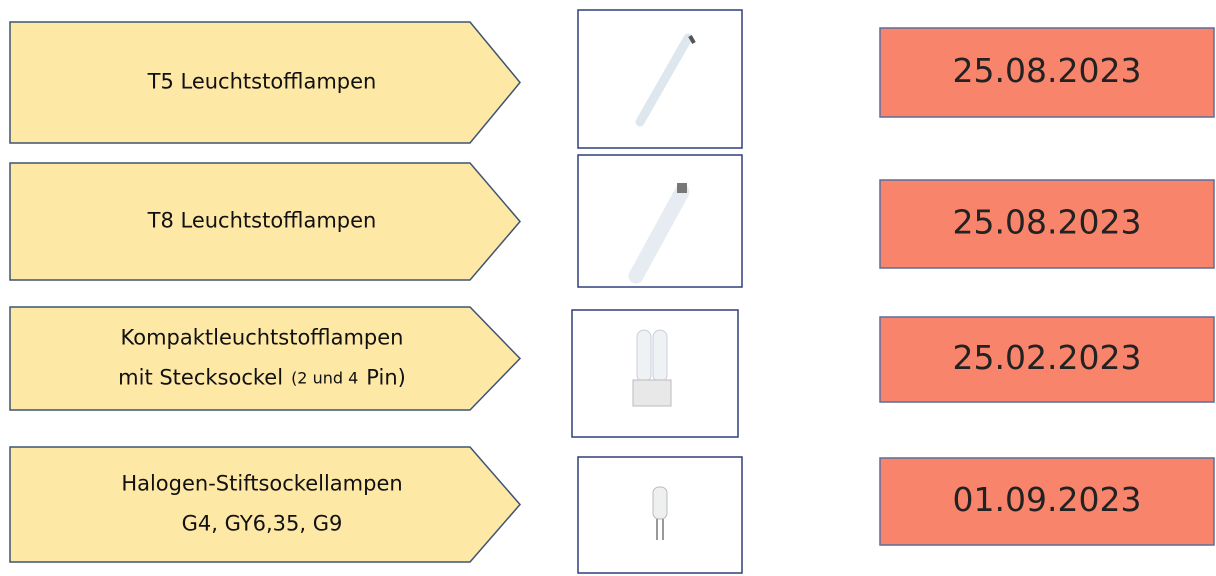 The height and width of the screenshot is (576, 1216). I want to click on label-line: Halogen-Stiftsockellampen, so click(261, 484).